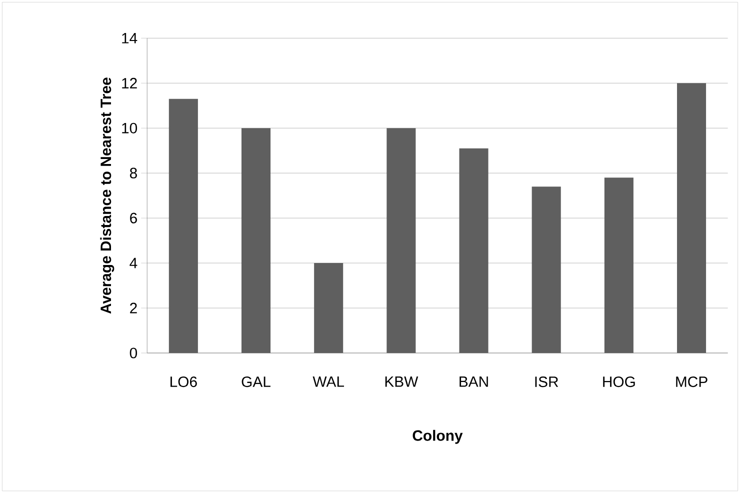  I want to click on y-tick-label: 12, so click(129, 83).